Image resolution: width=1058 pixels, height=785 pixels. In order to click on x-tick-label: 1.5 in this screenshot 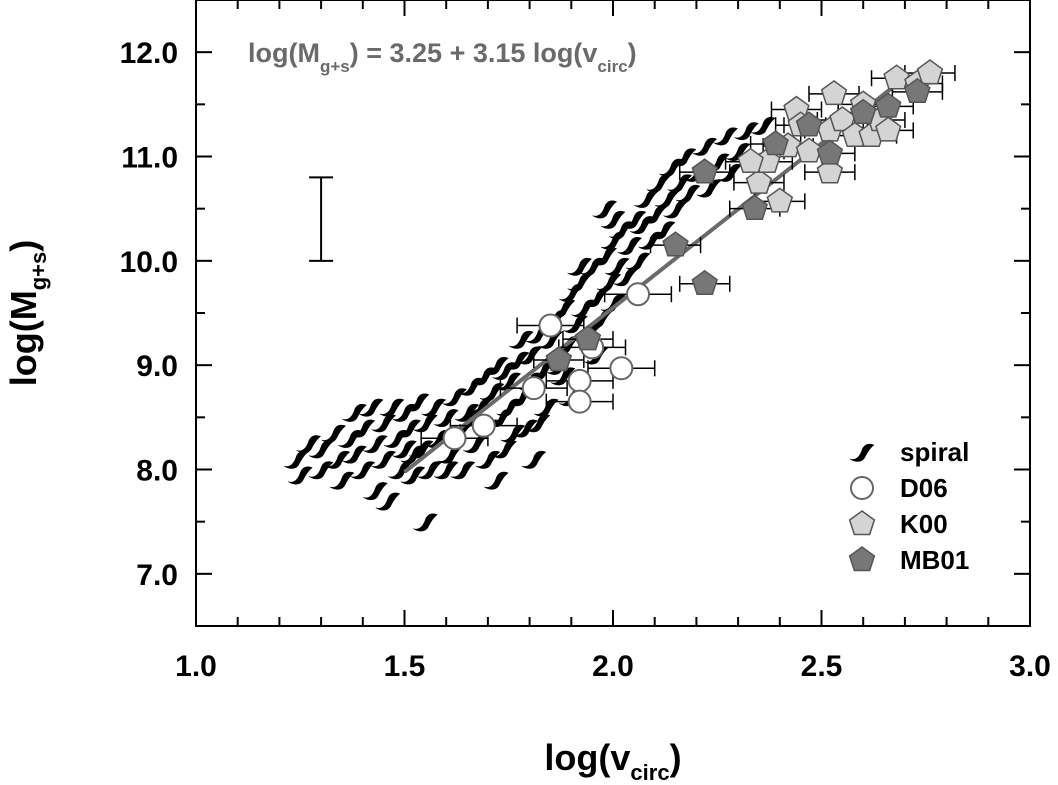, I will do `click(405, 666)`.